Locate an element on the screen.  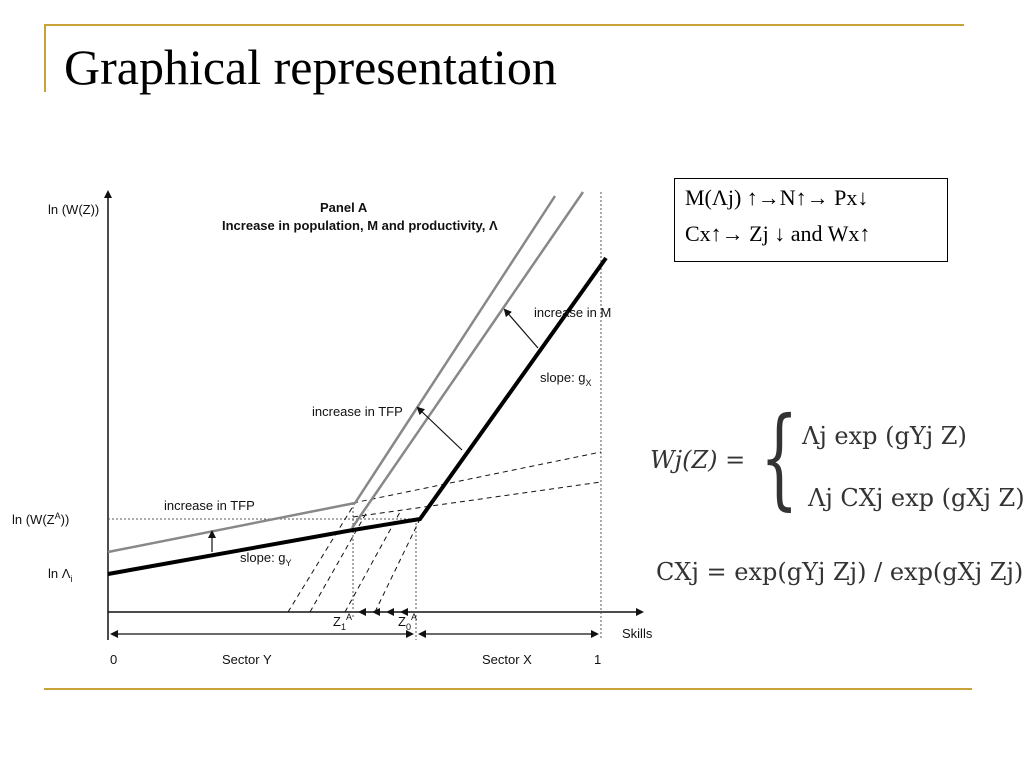
label-z0-sub: 0 is located at coordinates (408, 627).